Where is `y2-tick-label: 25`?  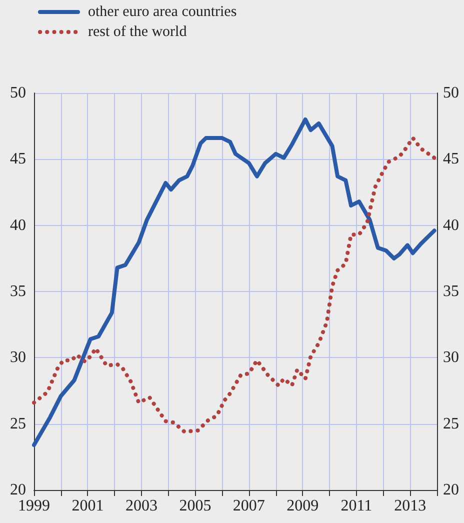
y2-tick-label: 25 is located at coordinates (451, 423).